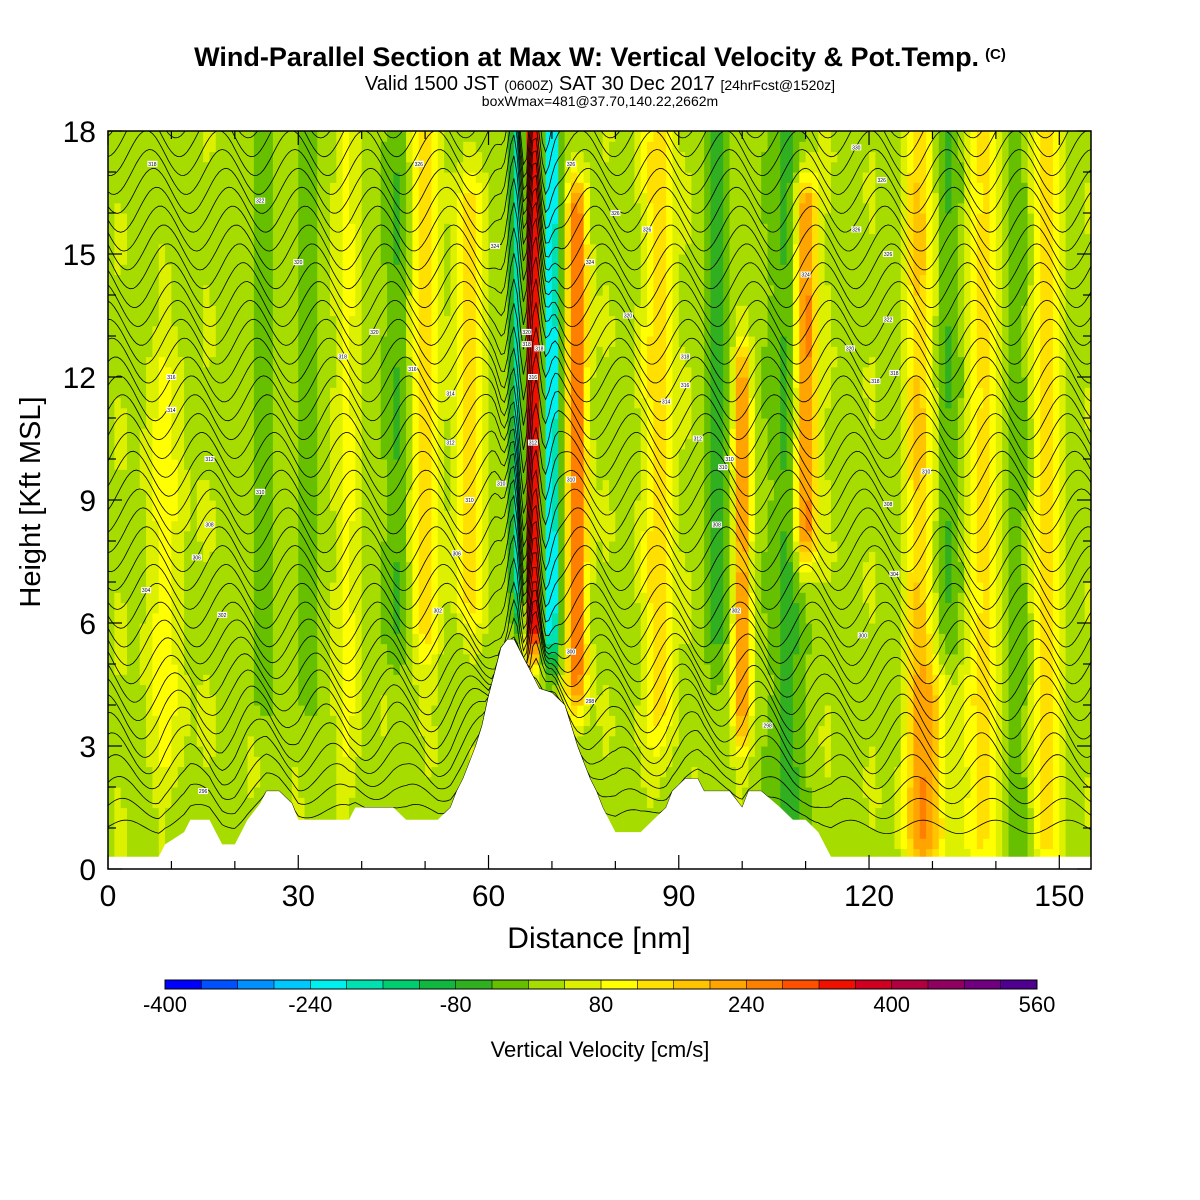 The image size is (1200, 1200). Describe the element at coordinates (532, 443) in the screenshot. I see `contour-label: 312` at that location.